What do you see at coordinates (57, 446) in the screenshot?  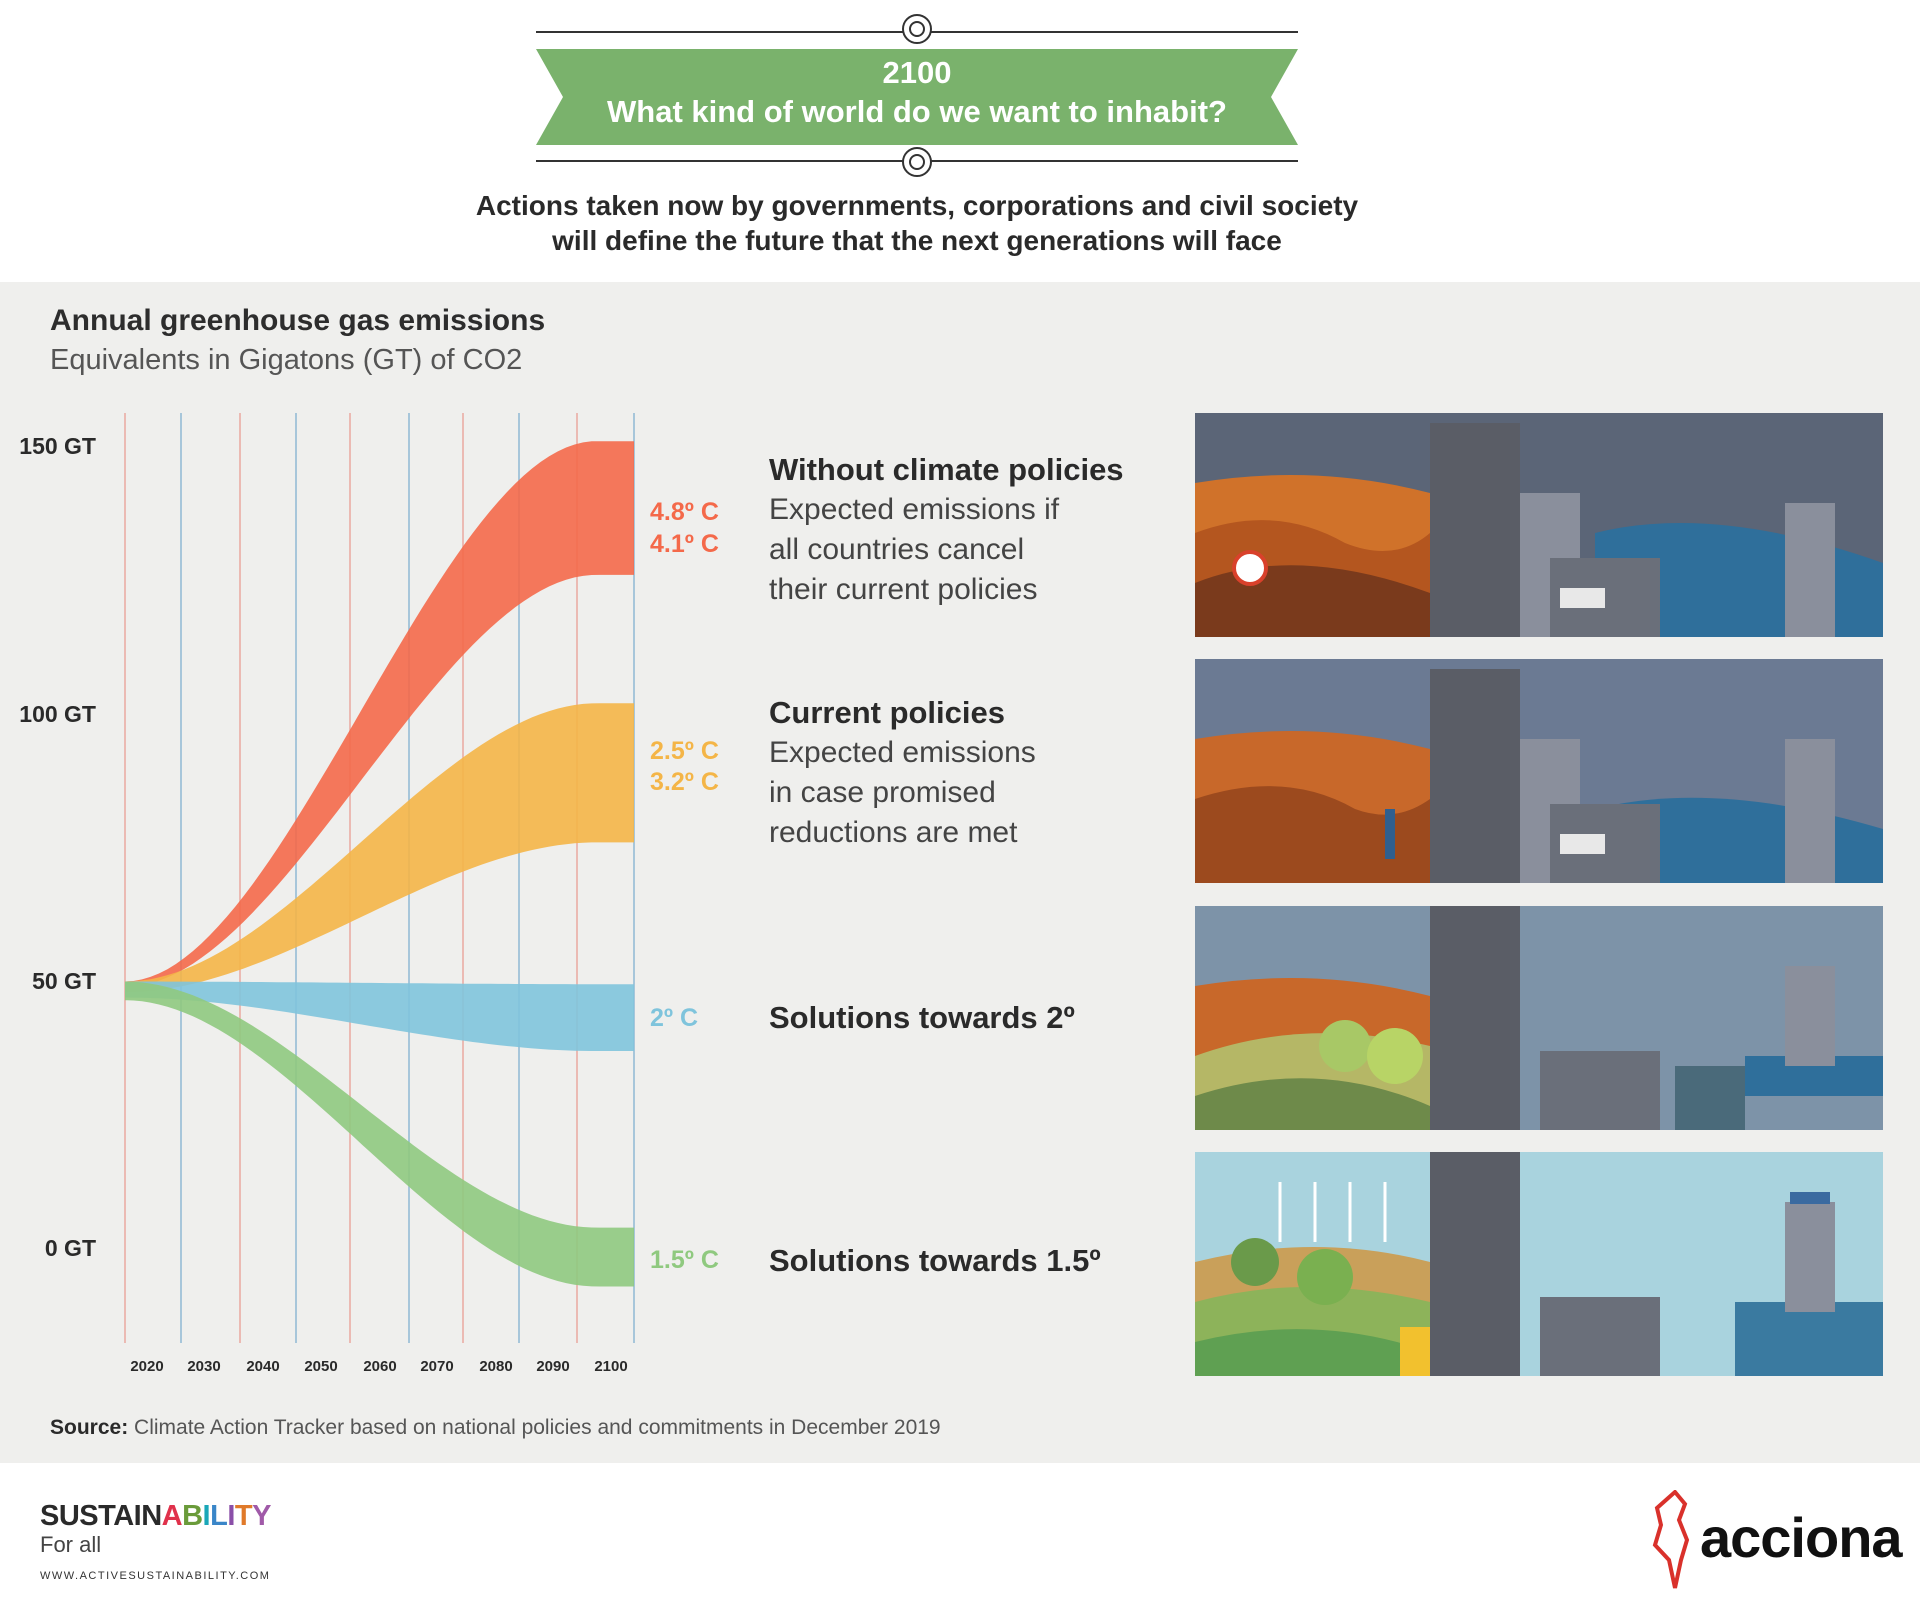 I see `y-tick-label: 150 GT` at bounding box center [57, 446].